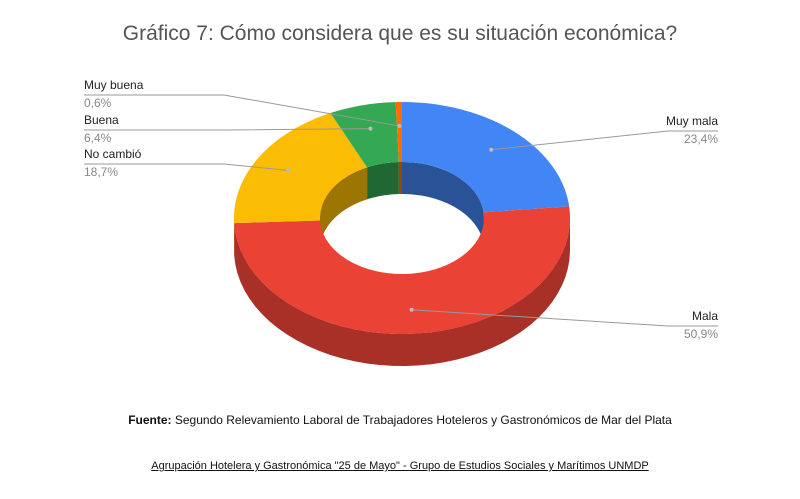  What do you see at coordinates (443, 203) in the screenshot?
I see `inner-muy-mala` at bounding box center [443, 203].